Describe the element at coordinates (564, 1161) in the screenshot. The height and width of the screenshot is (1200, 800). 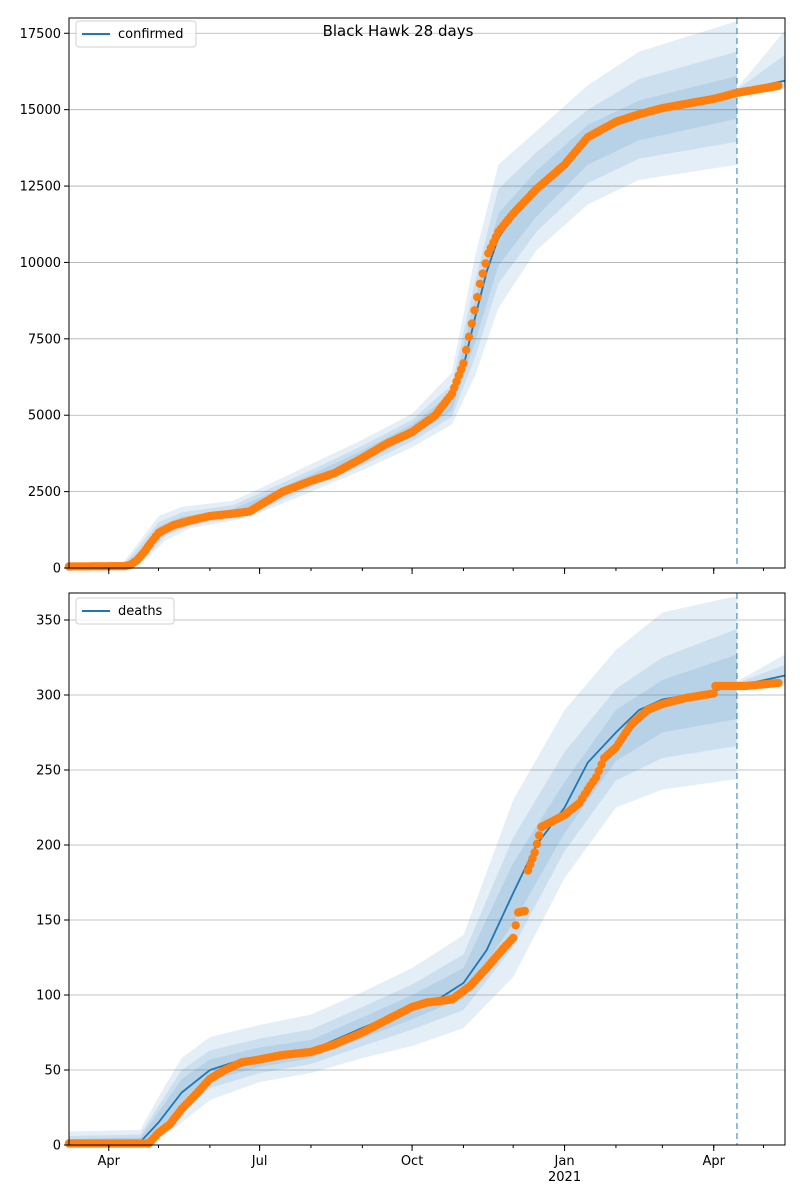
I see `deaths-xtick-label: Jan` at that location.